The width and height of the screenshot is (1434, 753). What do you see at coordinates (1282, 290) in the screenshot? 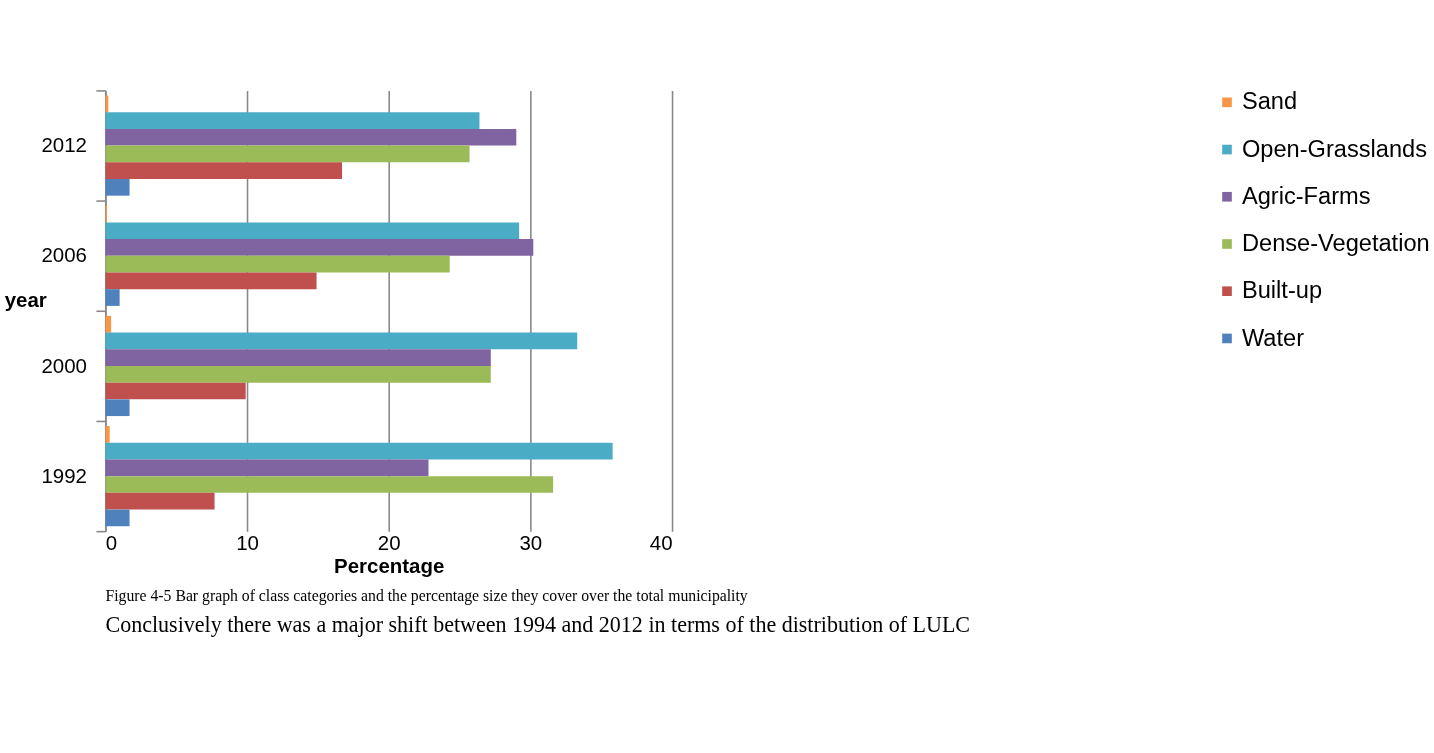
I see `legend-label: Built-up` at bounding box center [1282, 290].